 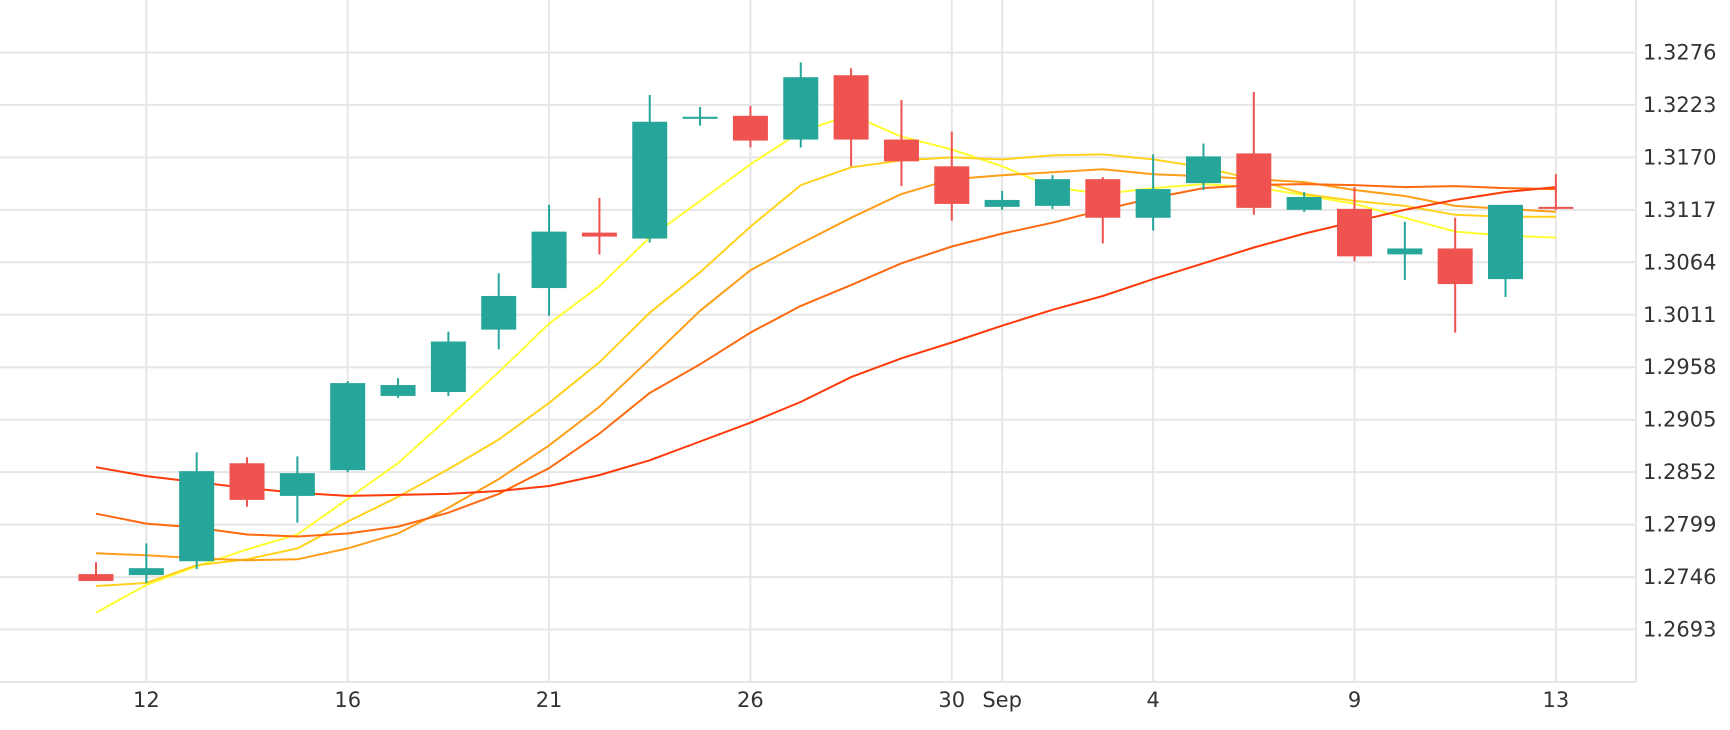 What do you see at coordinates (951, 700) in the screenshot?
I see `x-tick-label: 30` at bounding box center [951, 700].